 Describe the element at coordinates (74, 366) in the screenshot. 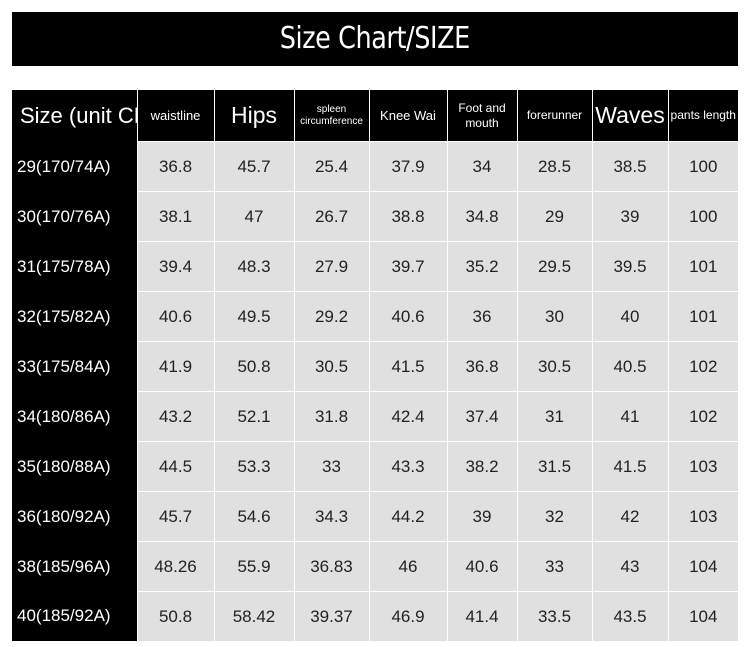

I see `size-cell: 33(175/84A)` at that location.